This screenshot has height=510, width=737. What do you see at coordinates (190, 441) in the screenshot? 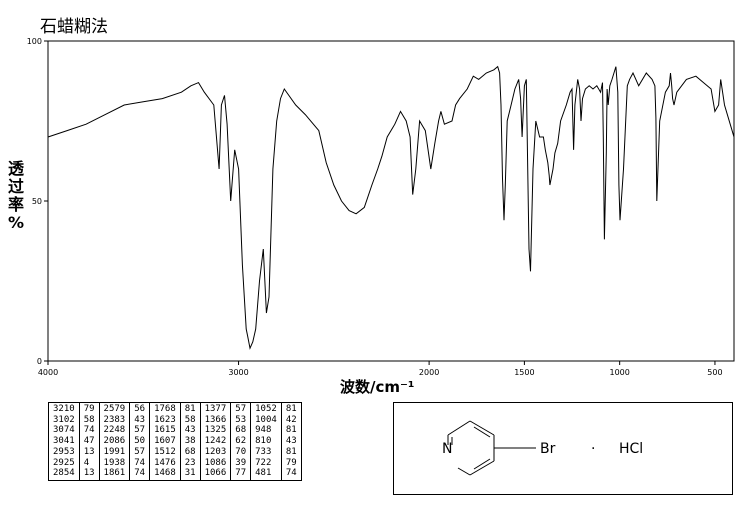
I see `peak-transmittance-column: 81 58 43 38 68 23 31` at bounding box center [190, 441].